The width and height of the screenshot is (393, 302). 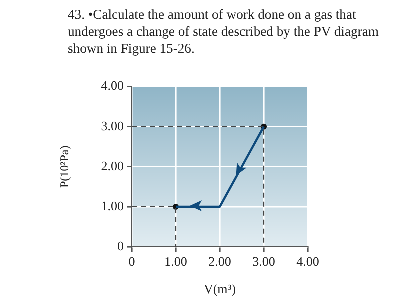 What do you see at coordinates (112, 86) in the screenshot?
I see `y-tick-label: 4.00` at bounding box center [112, 86].